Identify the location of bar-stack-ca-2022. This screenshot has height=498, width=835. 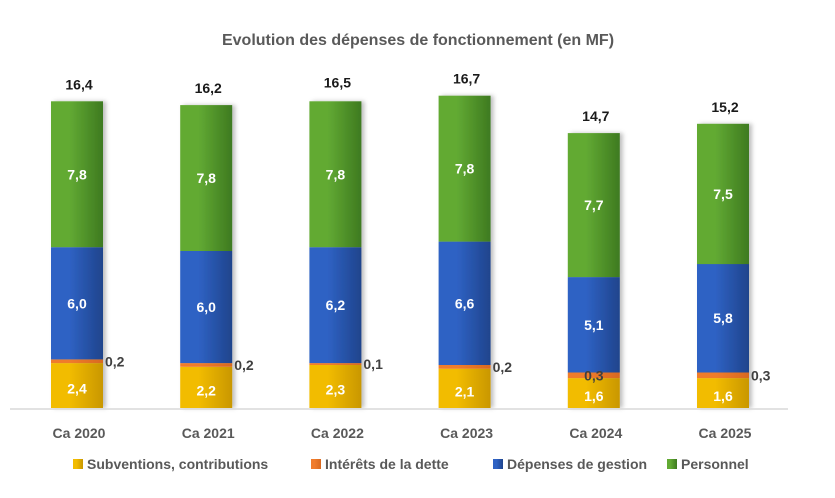
(335, 254).